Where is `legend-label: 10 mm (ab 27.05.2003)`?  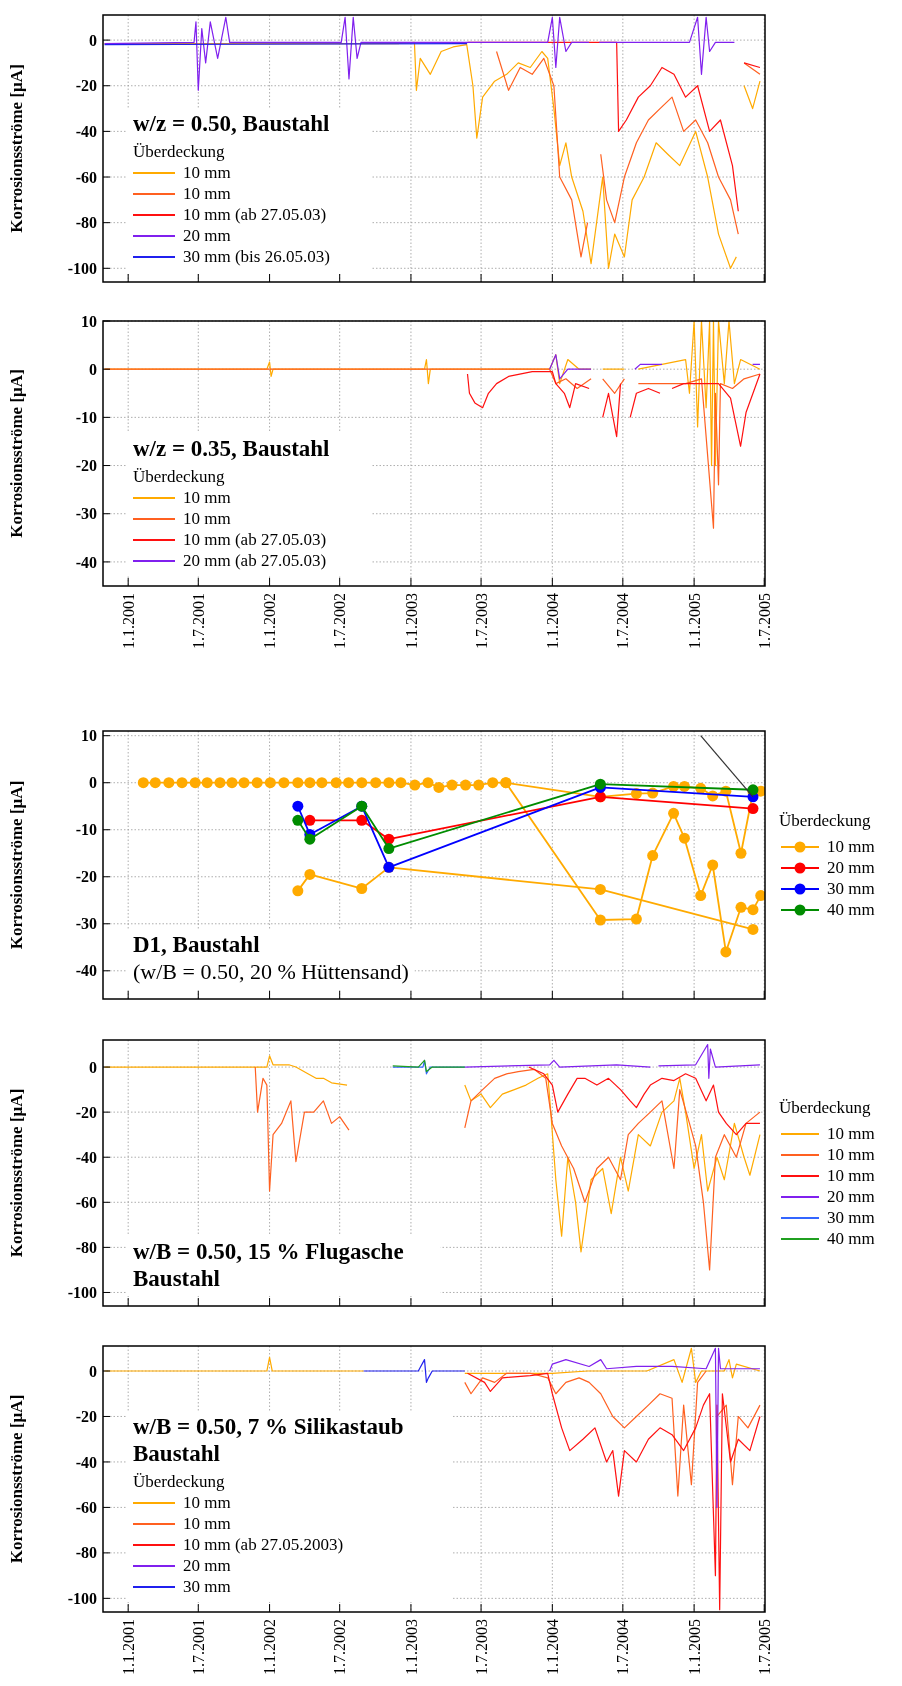 legend-label: 10 mm (ab 27.05.2003) is located at coordinates (263, 1544).